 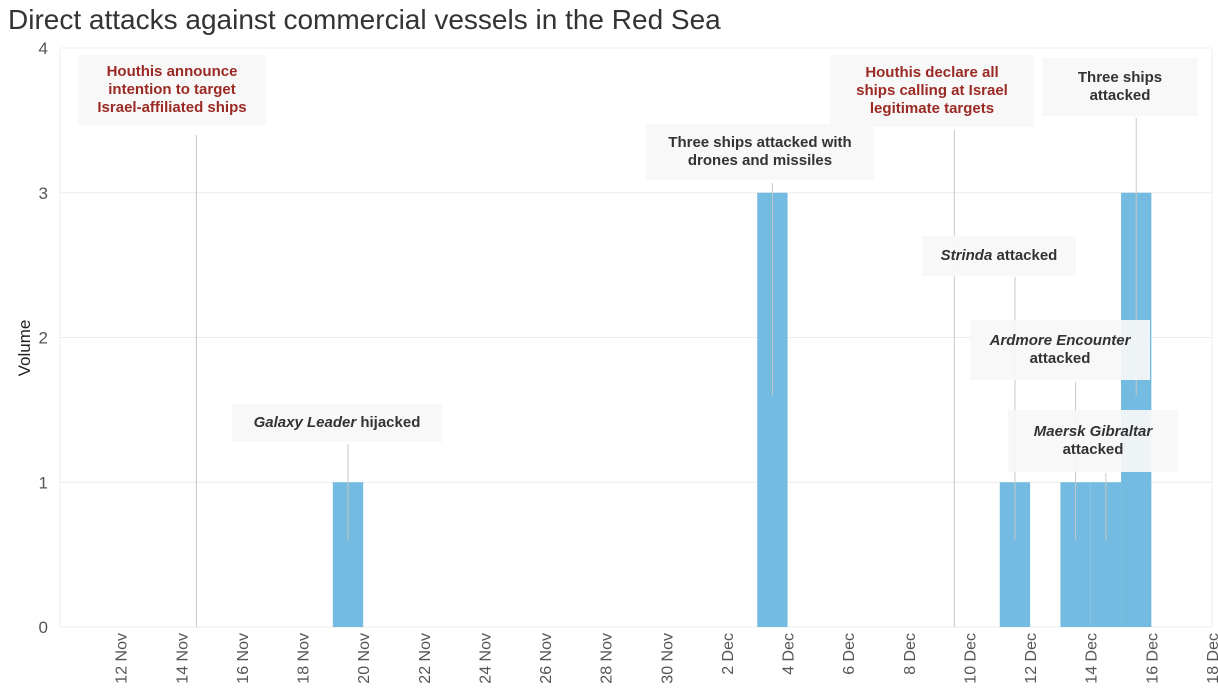 I want to click on x-tick-label: 2 Dec, so click(x=728, y=654).